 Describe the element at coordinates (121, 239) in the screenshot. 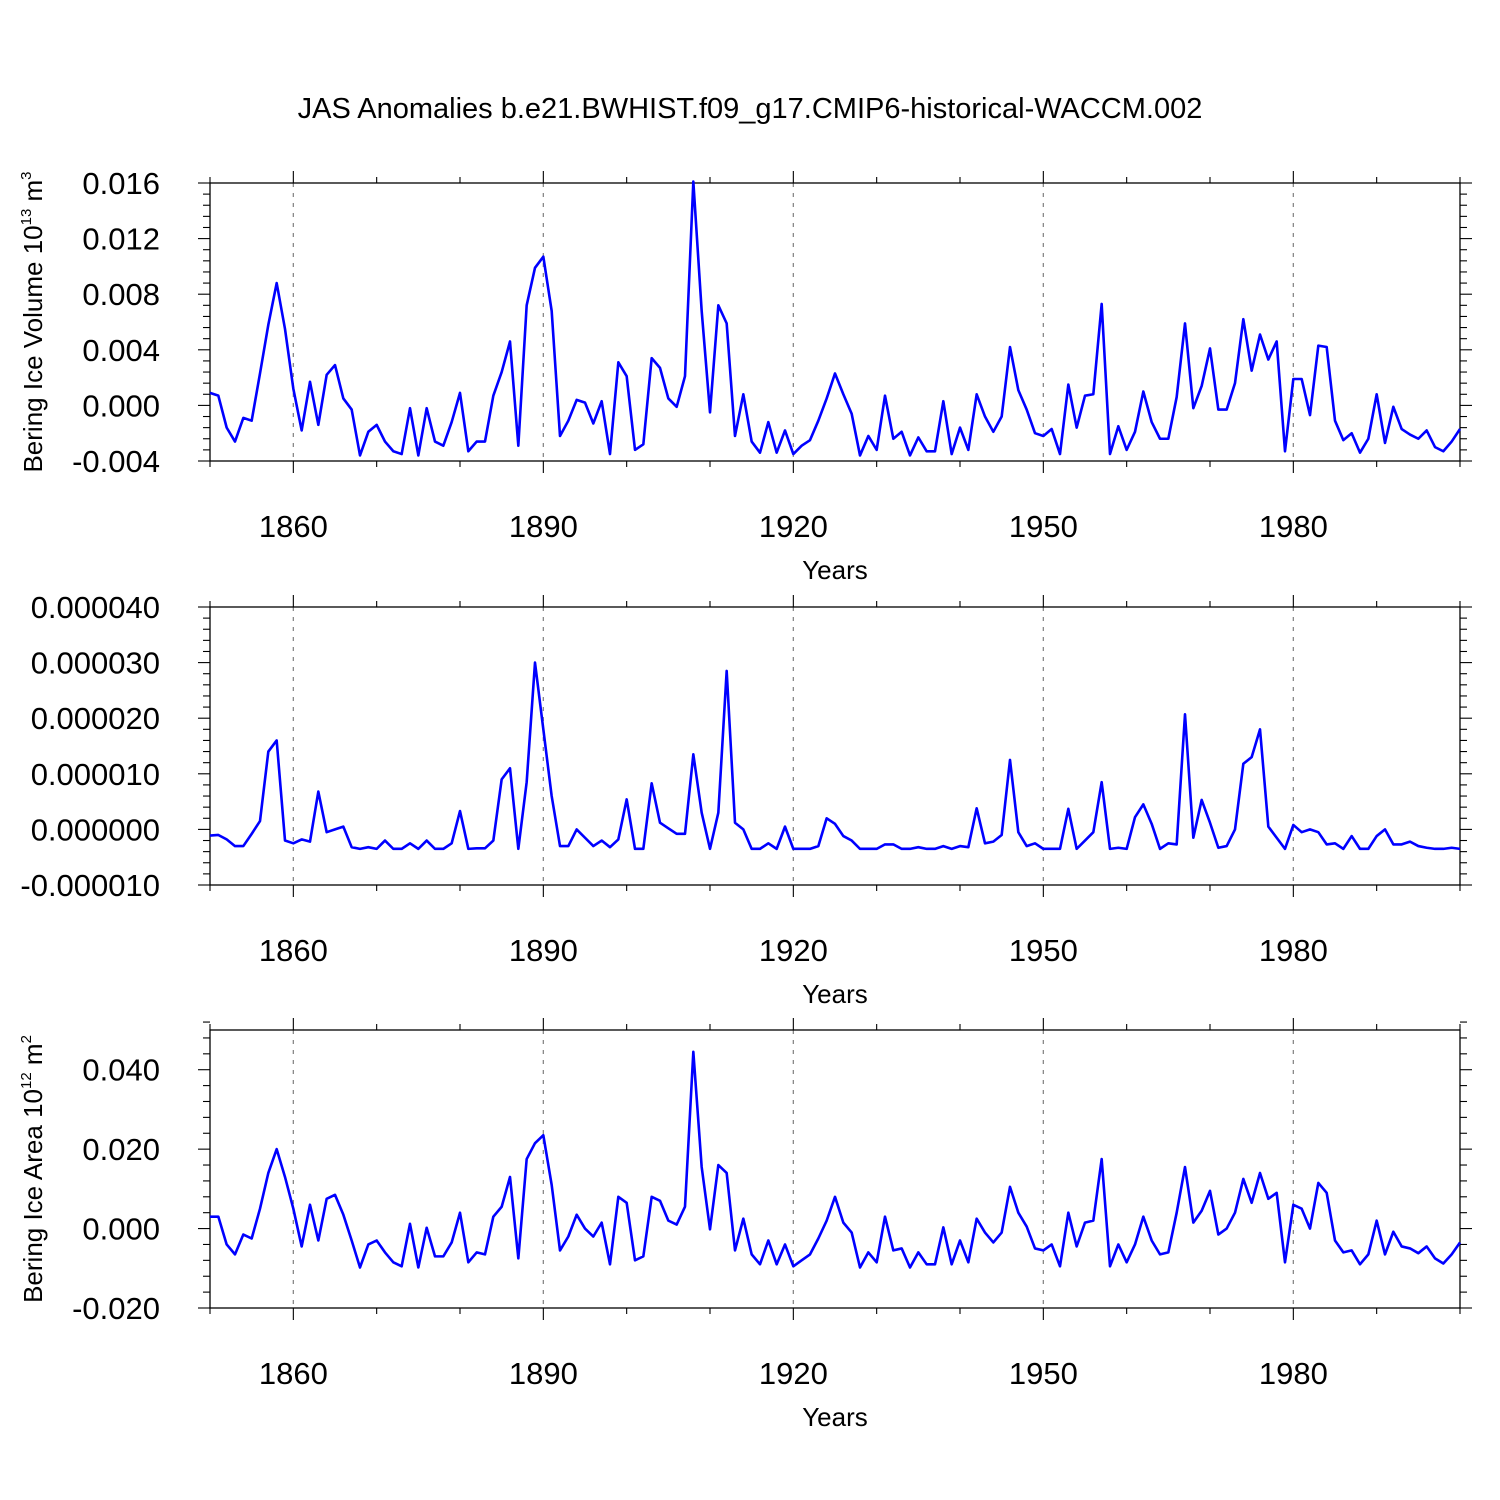

I see `y-tick-label: 0.012` at that location.